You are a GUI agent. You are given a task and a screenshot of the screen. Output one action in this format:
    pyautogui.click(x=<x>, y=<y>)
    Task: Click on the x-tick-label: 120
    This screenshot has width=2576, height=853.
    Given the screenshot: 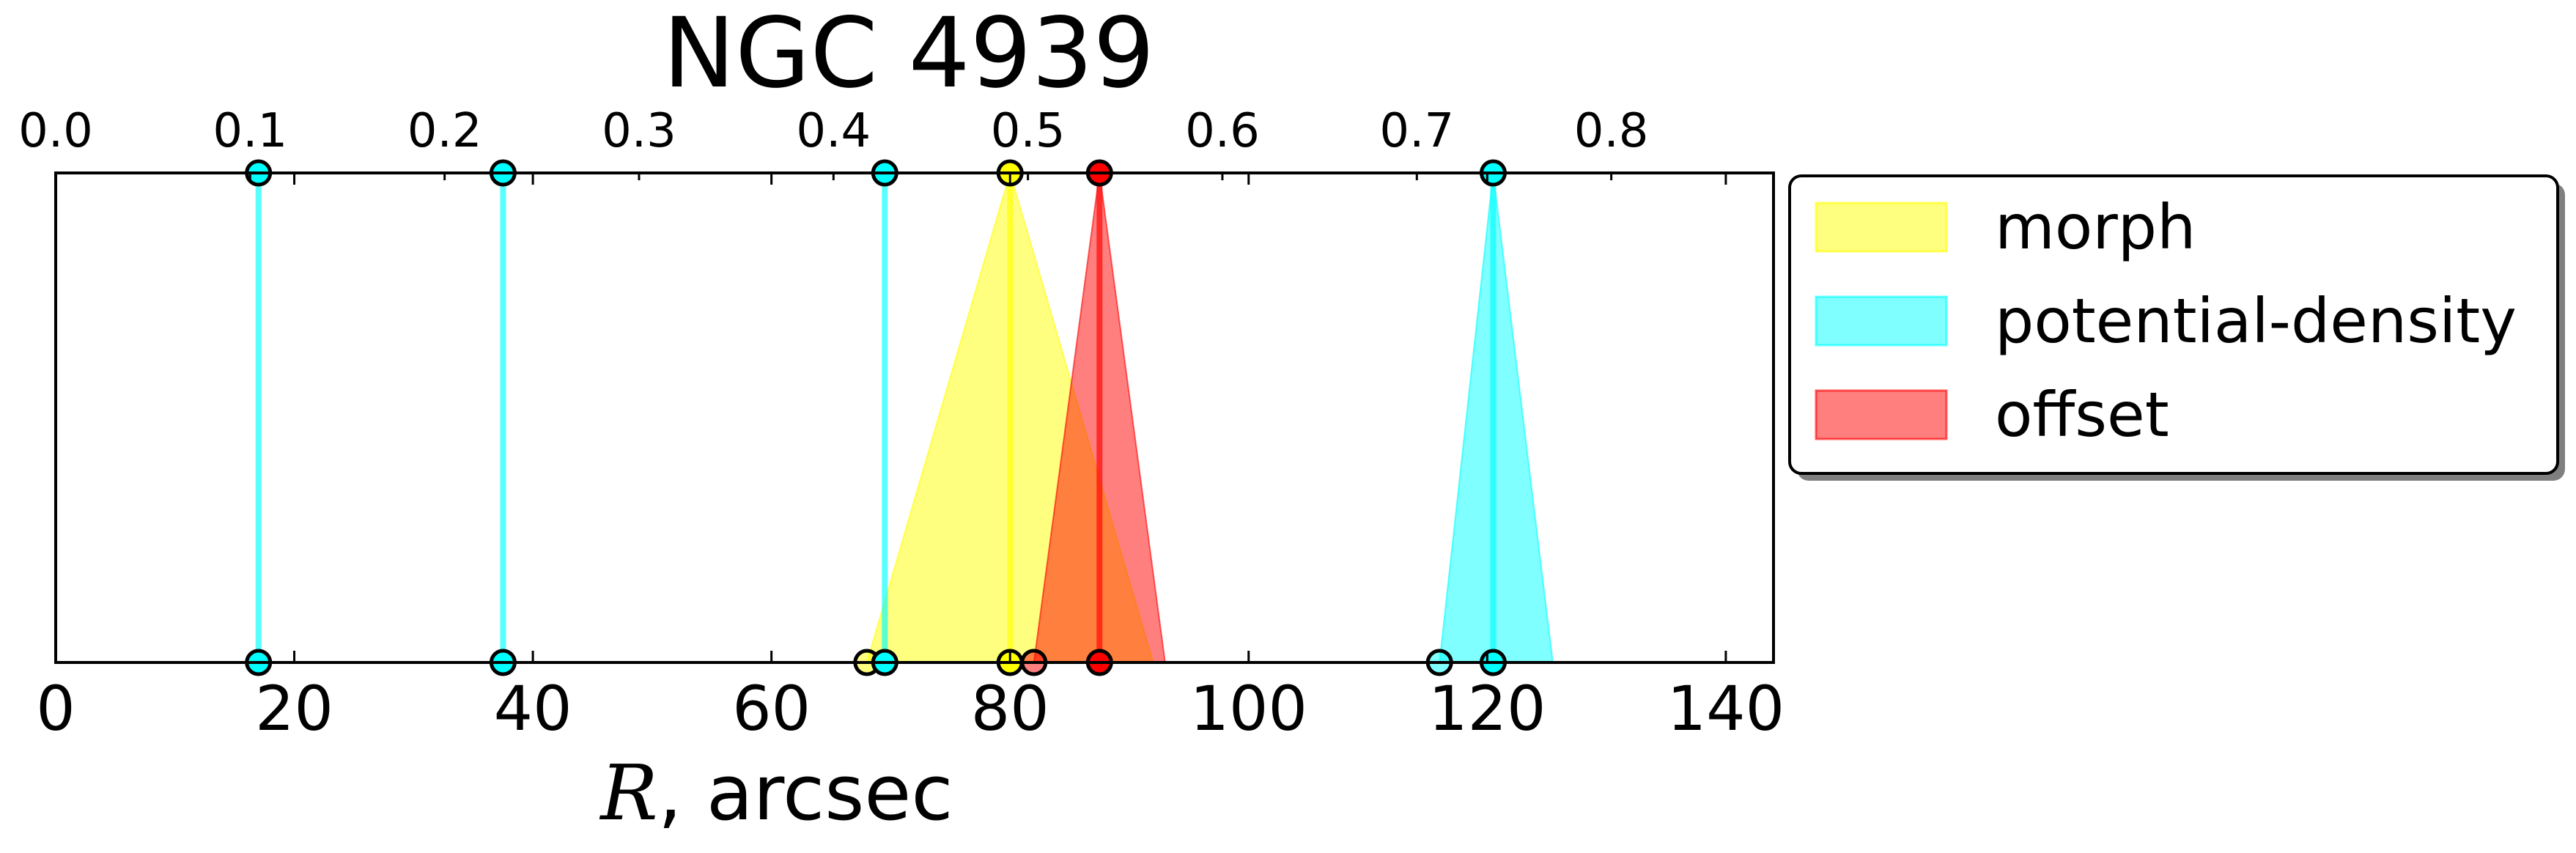 What is the action you would take?
    pyautogui.click(x=1487, y=709)
    